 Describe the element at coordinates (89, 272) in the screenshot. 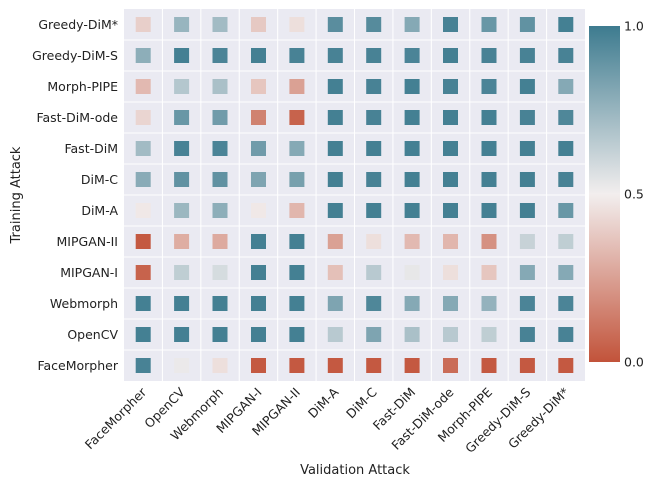

I see `row-label: MIPGAN-I` at that location.